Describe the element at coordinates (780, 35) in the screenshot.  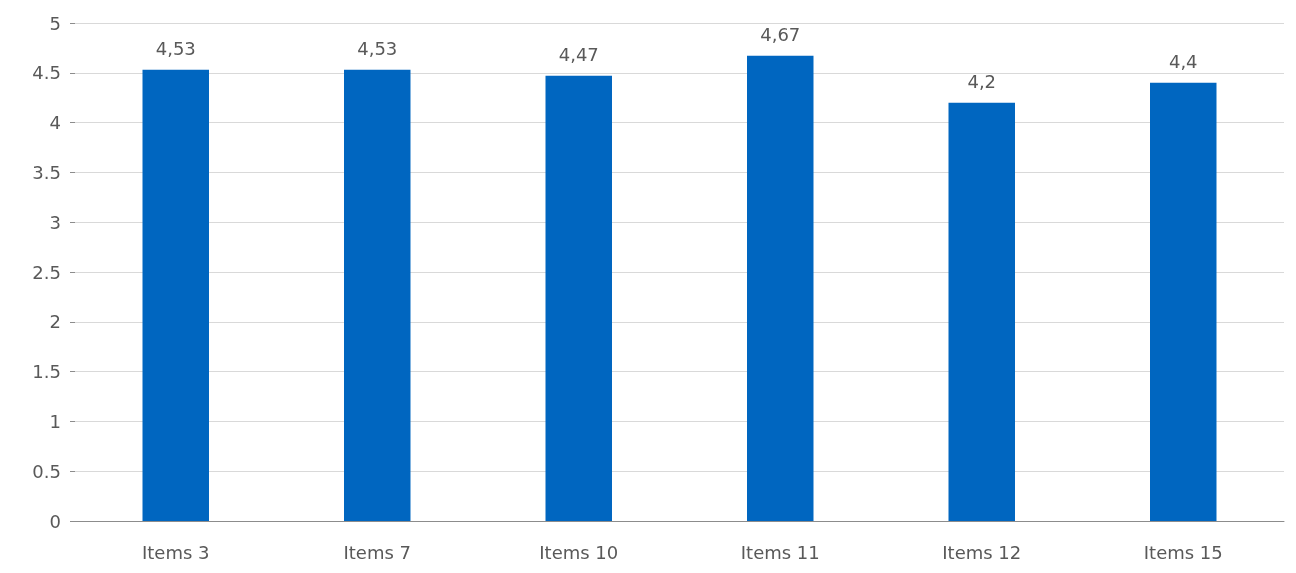
I see `data-label: 4,67` at that location.